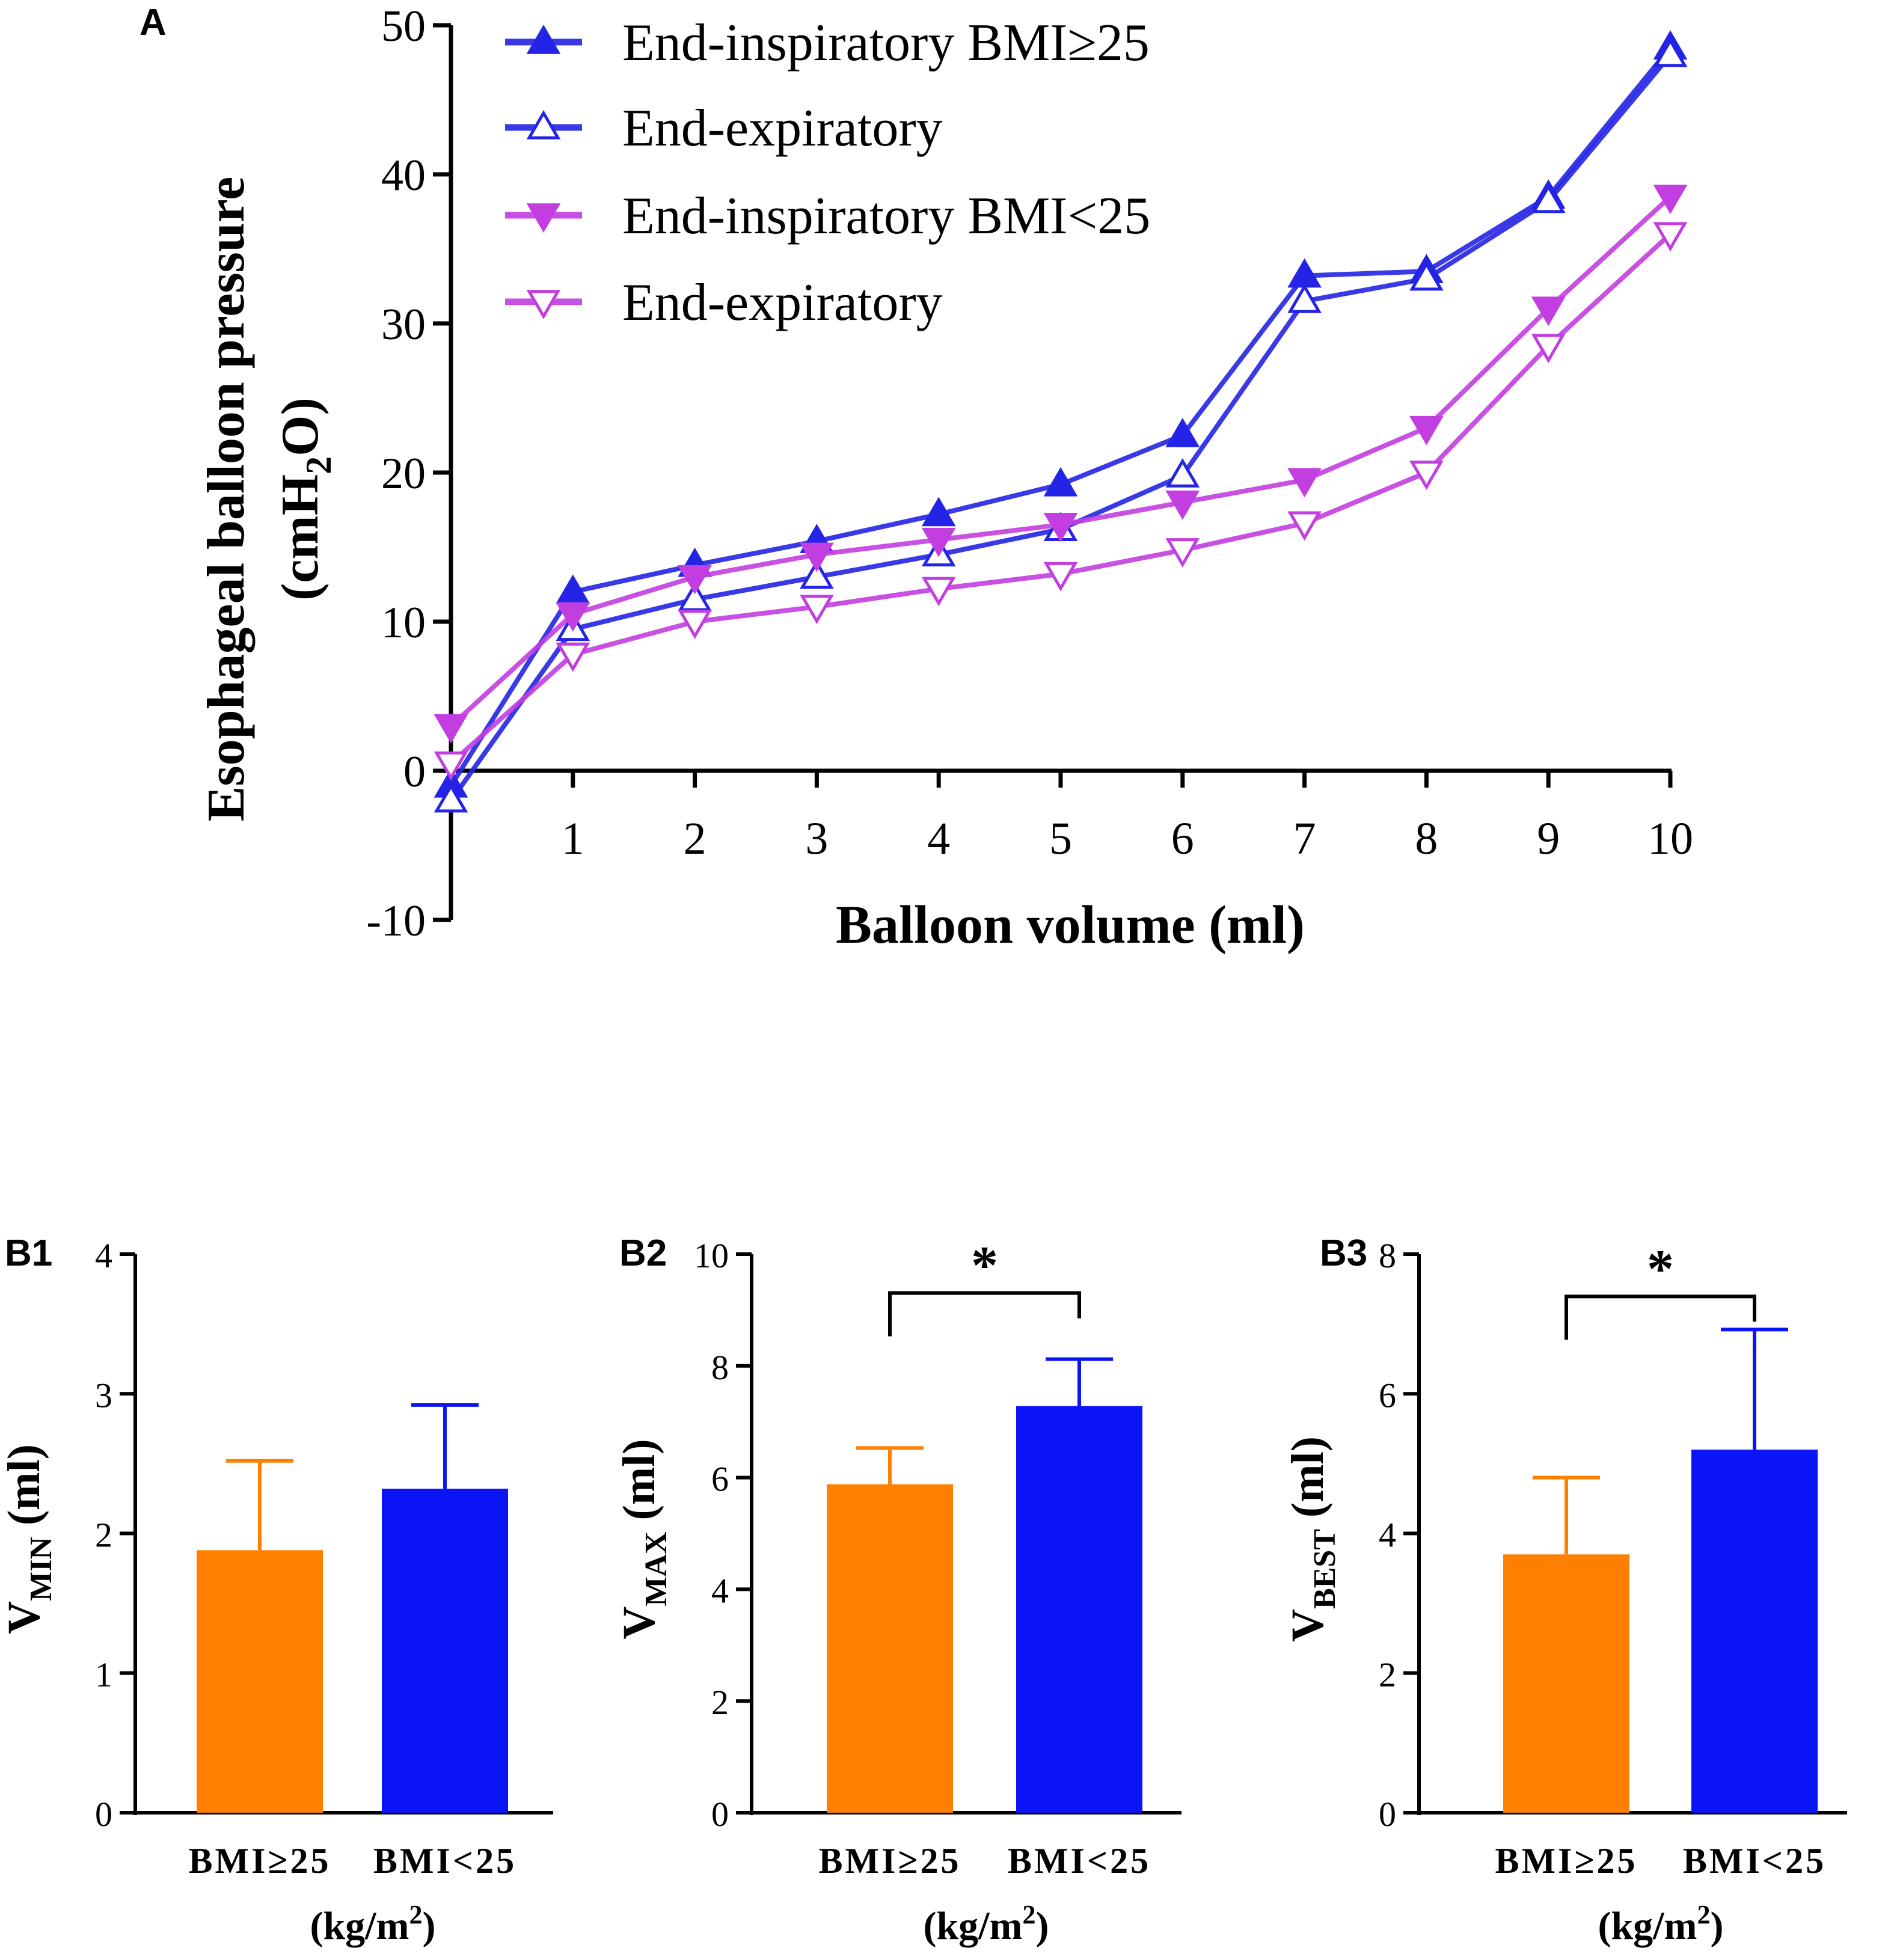 The image size is (1894, 1960). I want to click on panel-b1-y-title-main: V, so click(24, 1617).